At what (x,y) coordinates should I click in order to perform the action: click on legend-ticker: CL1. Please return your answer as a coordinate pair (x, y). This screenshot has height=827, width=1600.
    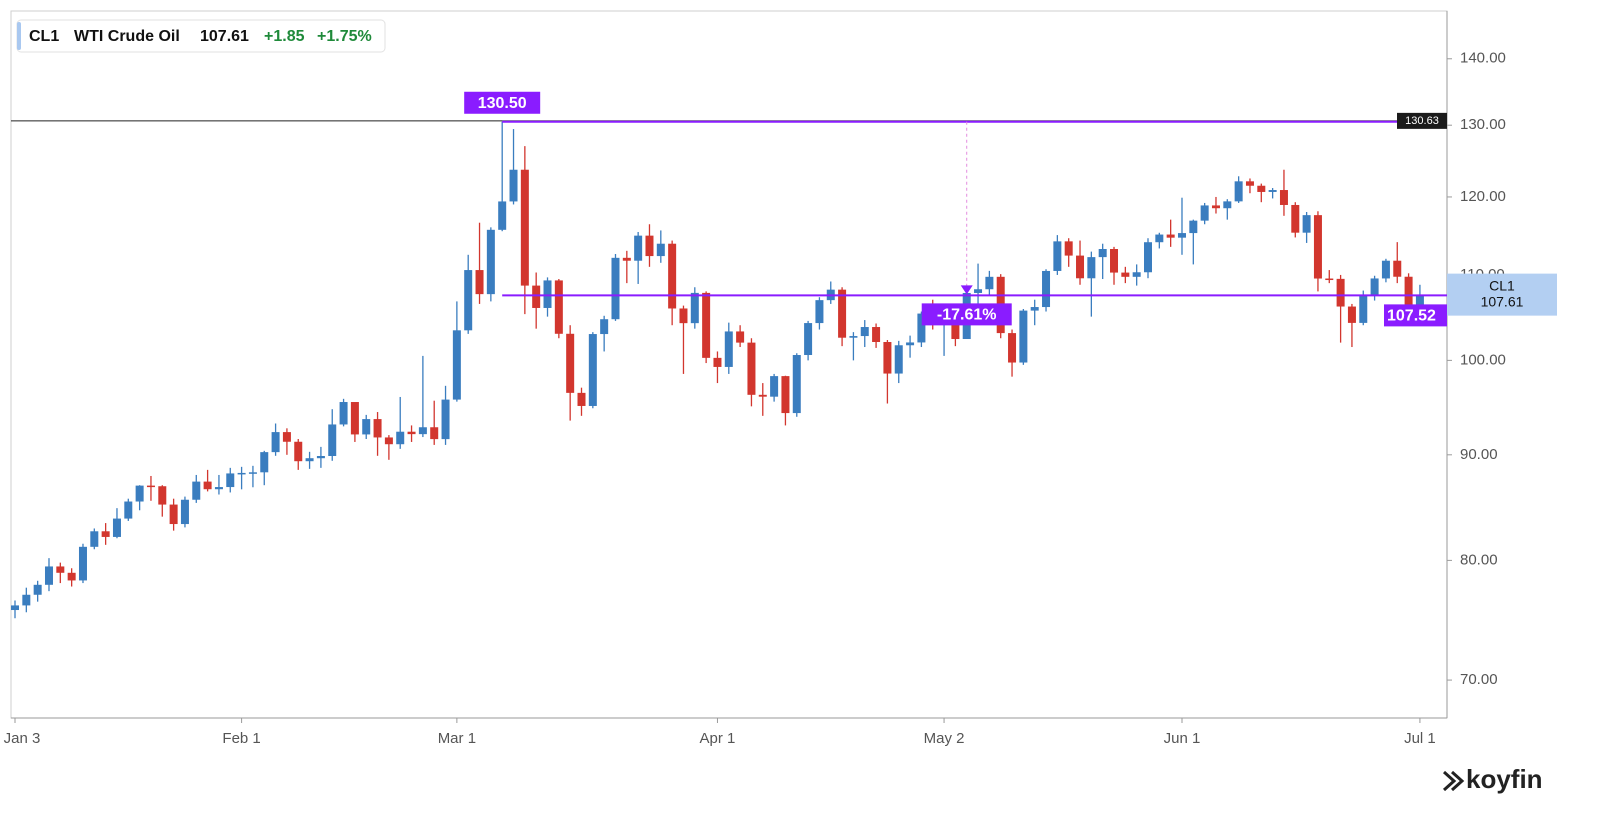
    Looking at the image, I should click on (44, 36).